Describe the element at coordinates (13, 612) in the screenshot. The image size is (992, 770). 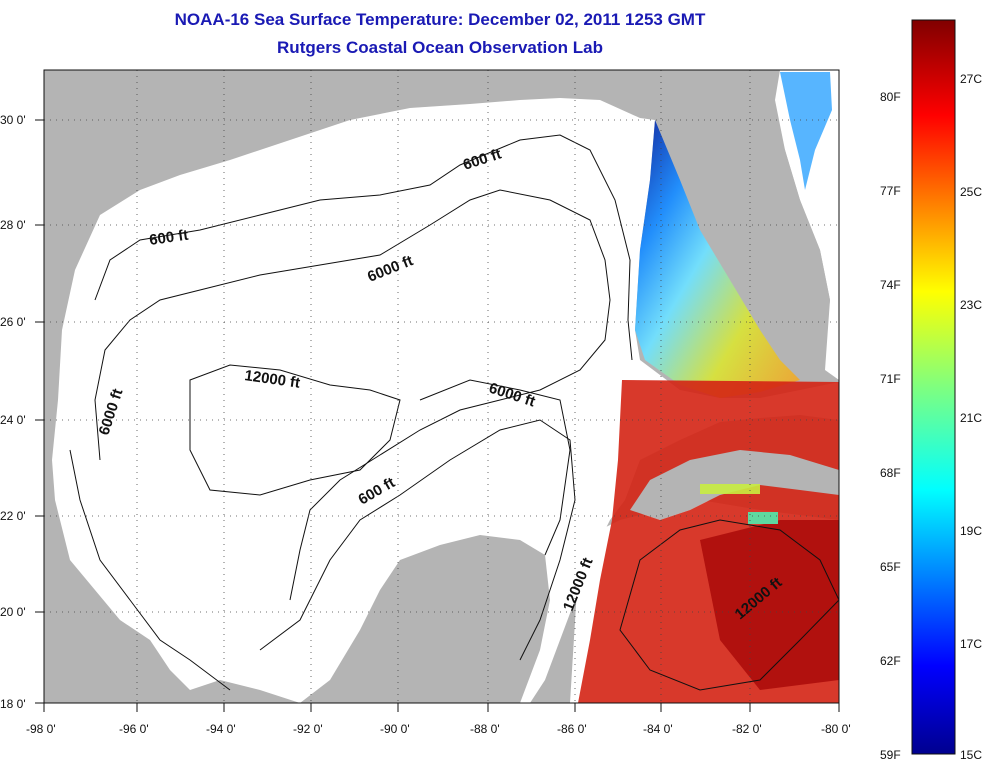
I see `lat-label-20: 20 0'` at that location.